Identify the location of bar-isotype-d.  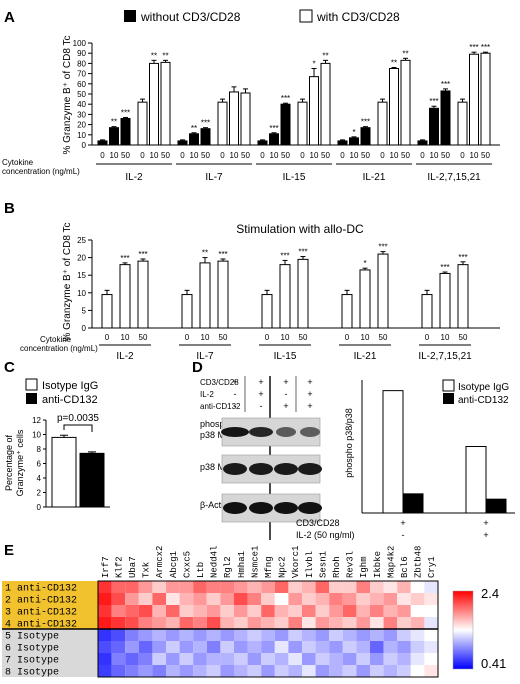
(393, 452).